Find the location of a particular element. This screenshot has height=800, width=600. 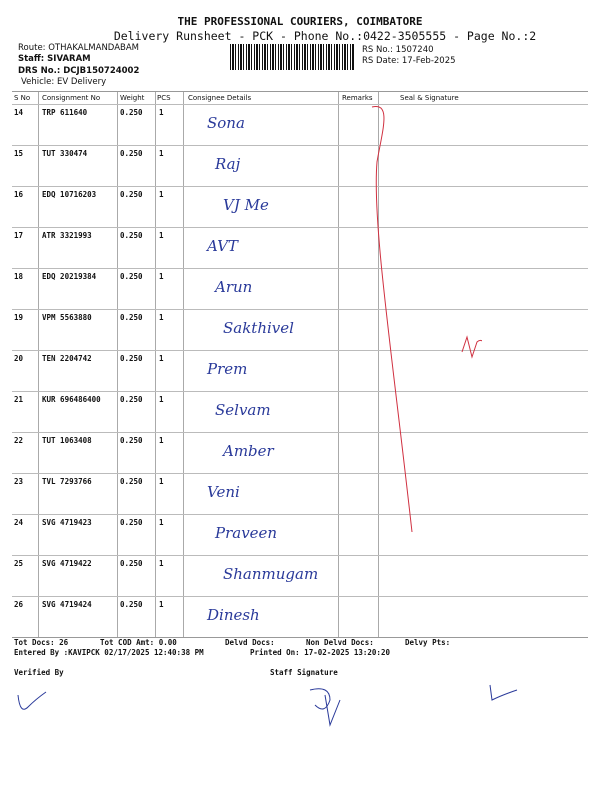

consignment-number: SVG 4719422 is located at coordinates (67, 563).